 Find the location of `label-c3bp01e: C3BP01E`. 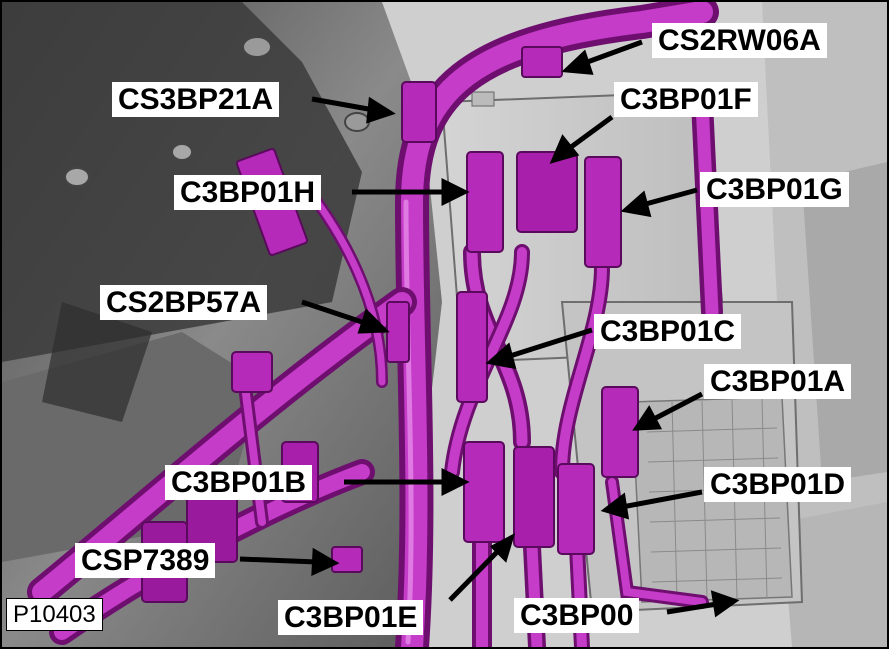

label-c3bp01e: C3BP01E is located at coordinates (351, 617).